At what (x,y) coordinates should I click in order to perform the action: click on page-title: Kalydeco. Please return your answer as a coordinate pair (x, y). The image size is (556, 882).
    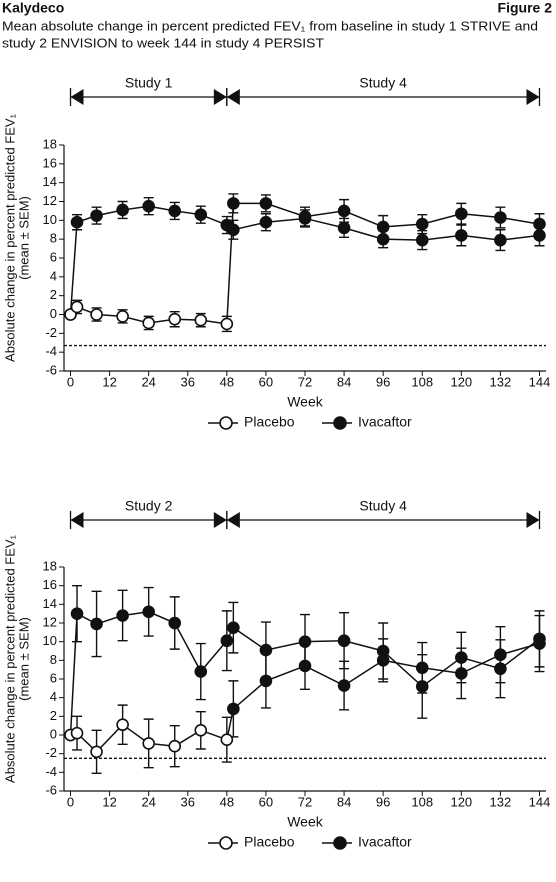
    Looking at the image, I should click on (33, 8).